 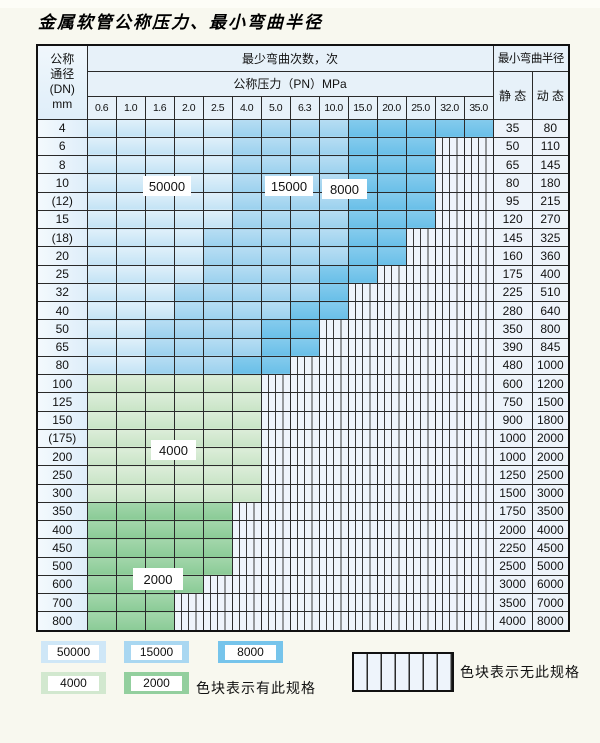 What do you see at coordinates (512, 365) in the screenshot?
I see `static-radius-cell: 480` at bounding box center [512, 365].